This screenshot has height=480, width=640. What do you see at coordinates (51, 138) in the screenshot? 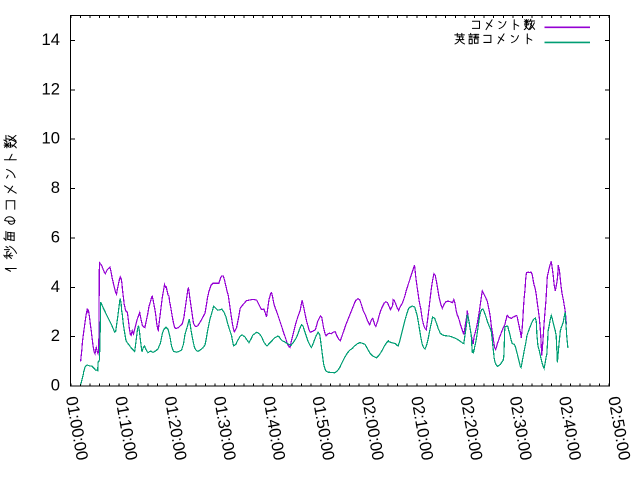
I see `svg-text: 10` at bounding box center [51, 138].